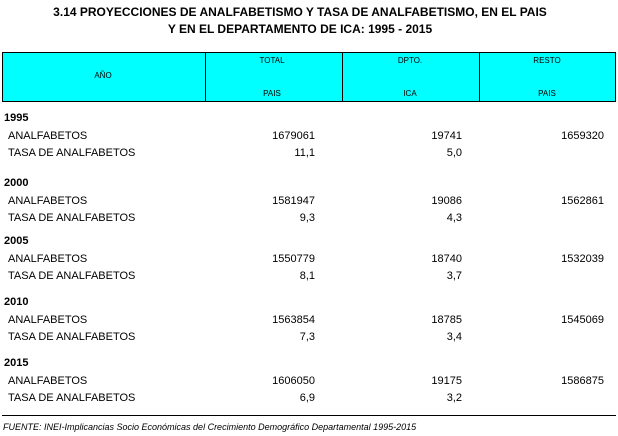 The height and width of the screenshot is (436, 618). Describe the element at coordinates (582, 201) in the screenshot. I see `cell-value: 1562861` at that location.